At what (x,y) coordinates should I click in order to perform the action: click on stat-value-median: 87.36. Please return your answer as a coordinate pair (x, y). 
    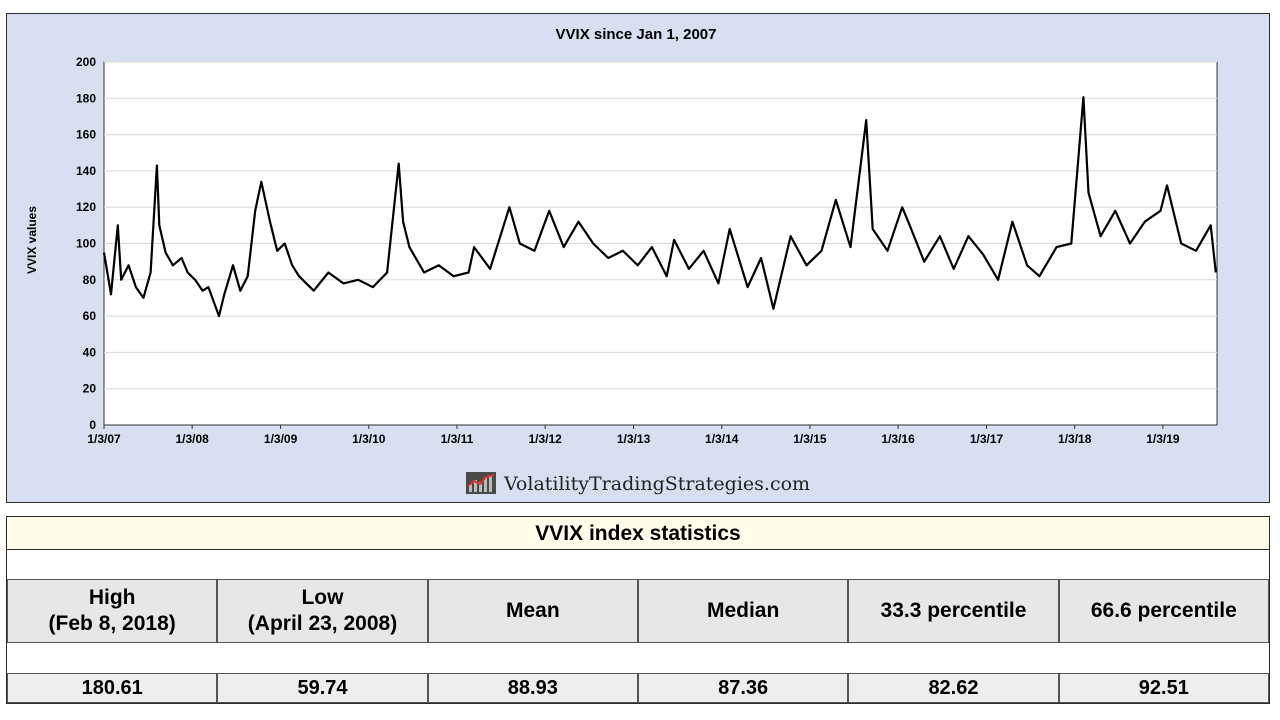
    Looking at the image, I should click on (743, 688).